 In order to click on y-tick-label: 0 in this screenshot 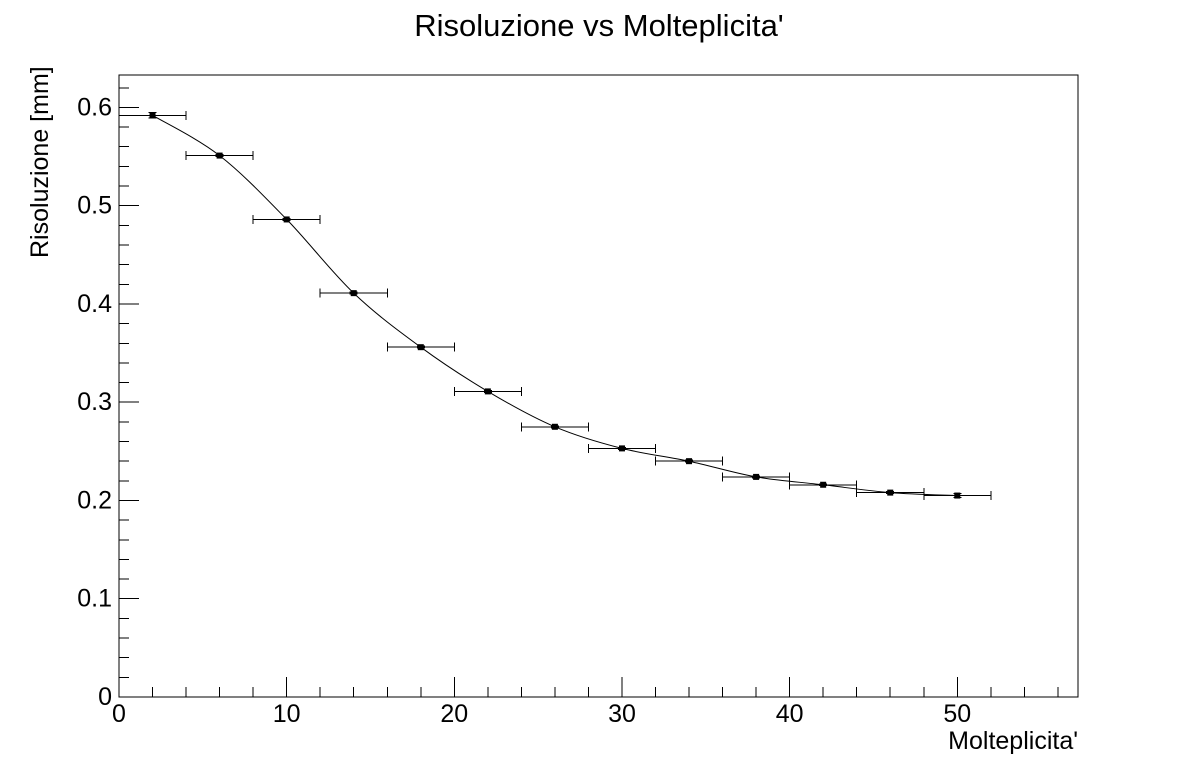, I will do `click(105, 697)`.